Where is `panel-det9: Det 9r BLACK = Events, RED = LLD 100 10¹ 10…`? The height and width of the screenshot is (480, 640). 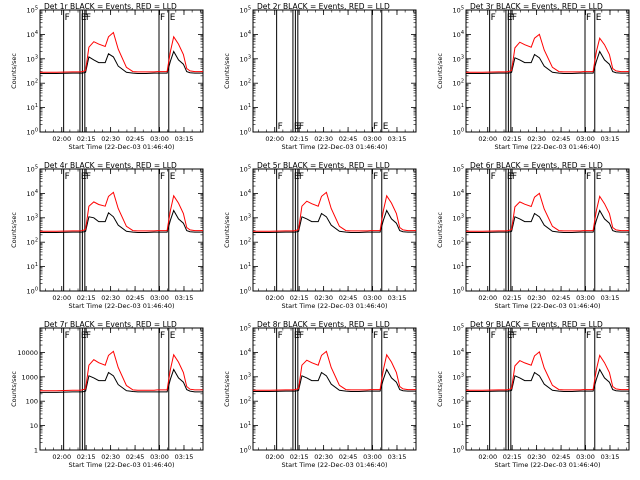 panel-det9: Det 9r BLACK = Events, RED = LLD 100 10¹ 10… is located at coordinates (533, 394).